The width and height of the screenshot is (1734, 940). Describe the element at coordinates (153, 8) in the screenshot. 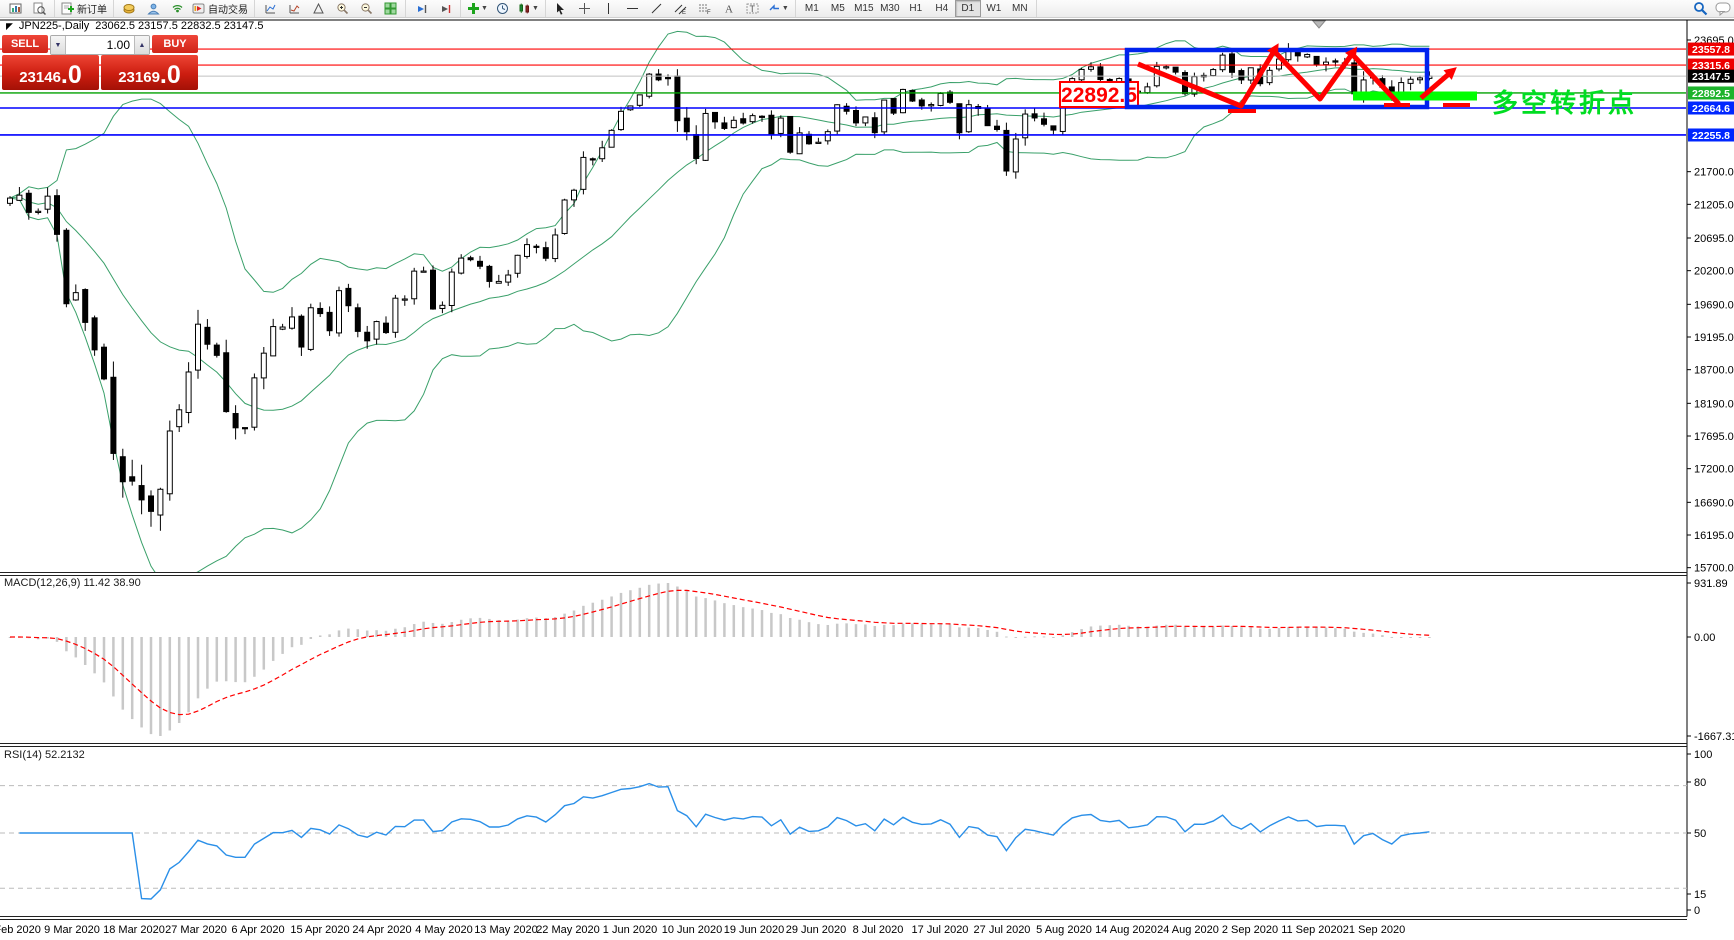

I see `community-icon` at that location.